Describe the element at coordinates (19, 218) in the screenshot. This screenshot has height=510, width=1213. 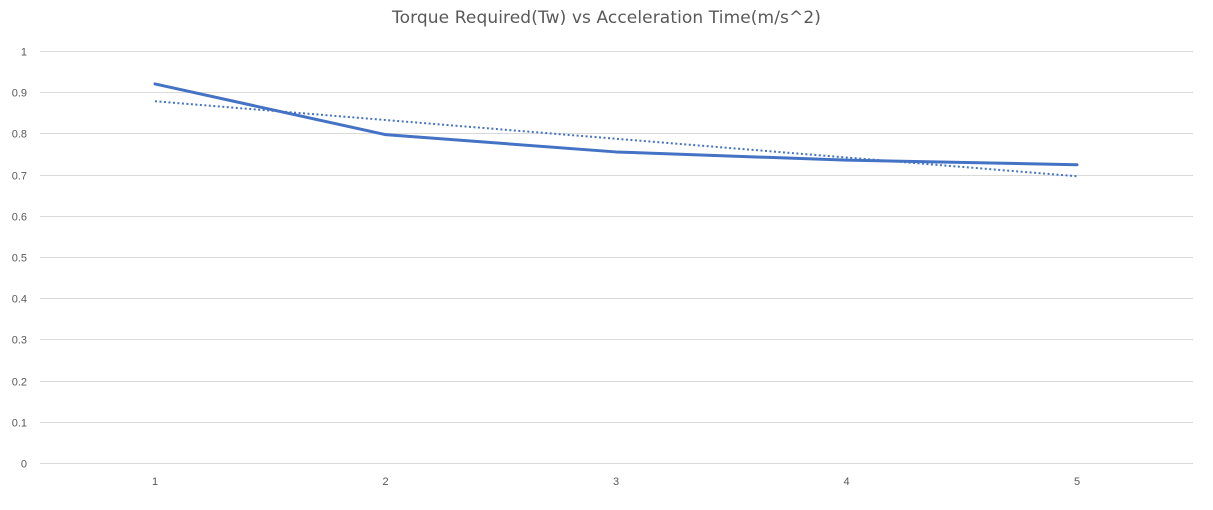
I see `y-tick-label: 0.6` at that location.